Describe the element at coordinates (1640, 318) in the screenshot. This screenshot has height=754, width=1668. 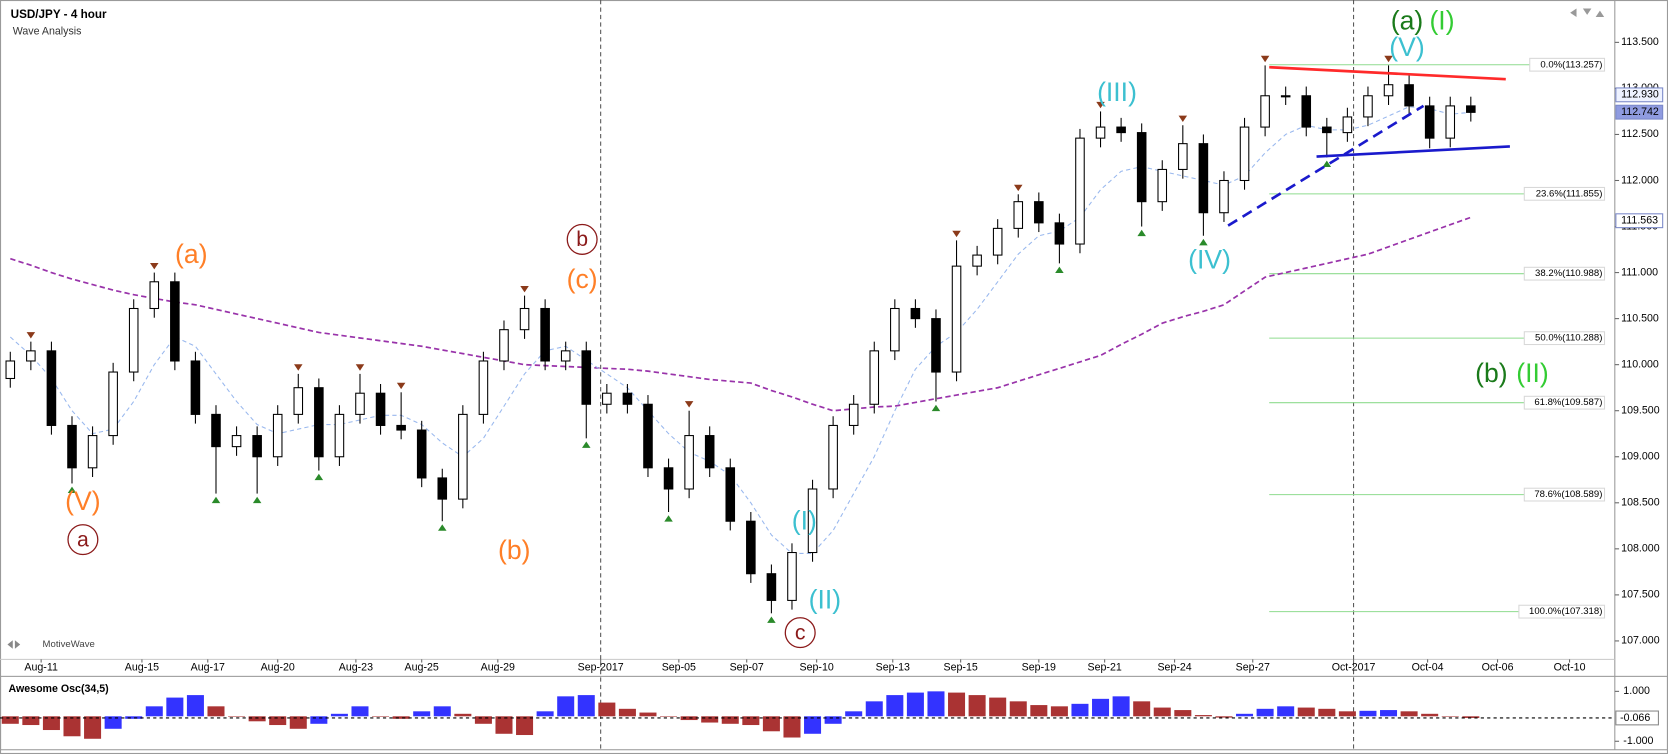
I see `y-tick-label: 110.500` at that location.